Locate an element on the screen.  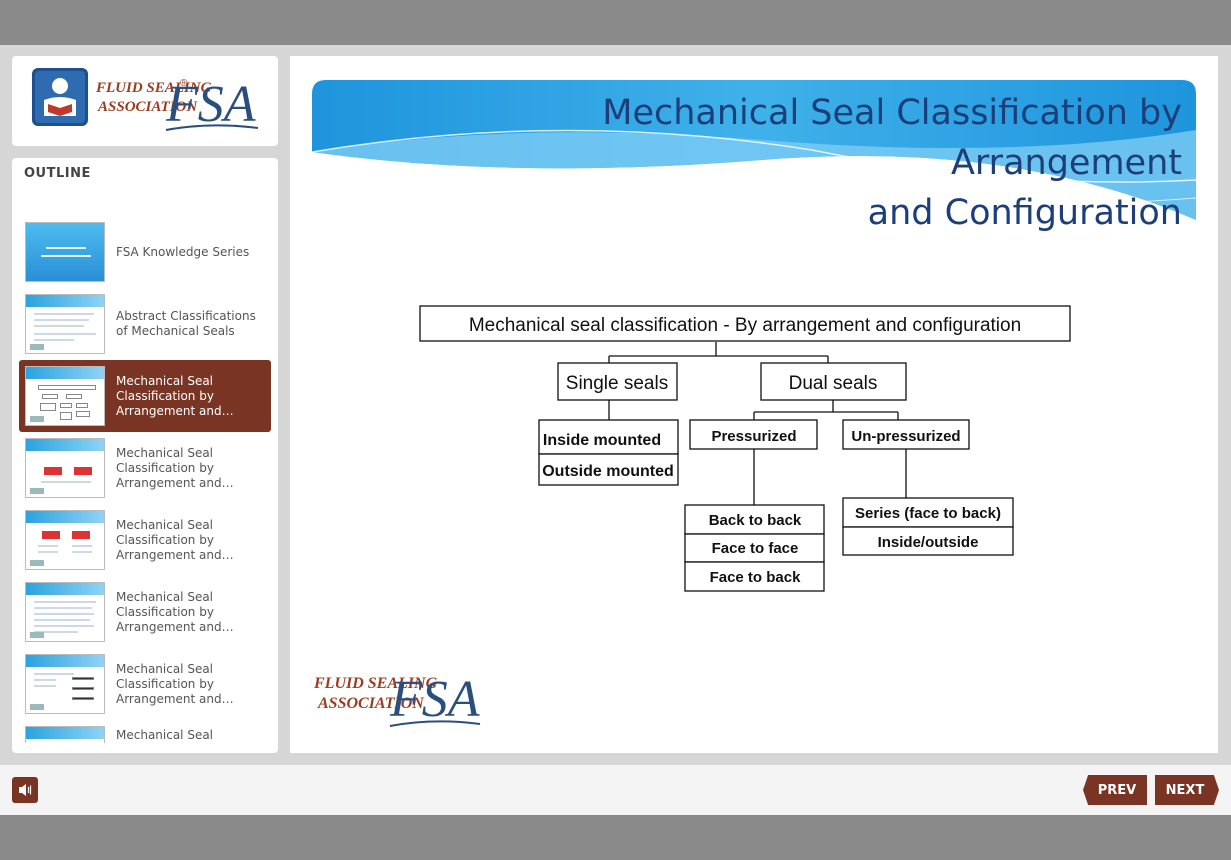
series-node is located at coordinates (928, 512).